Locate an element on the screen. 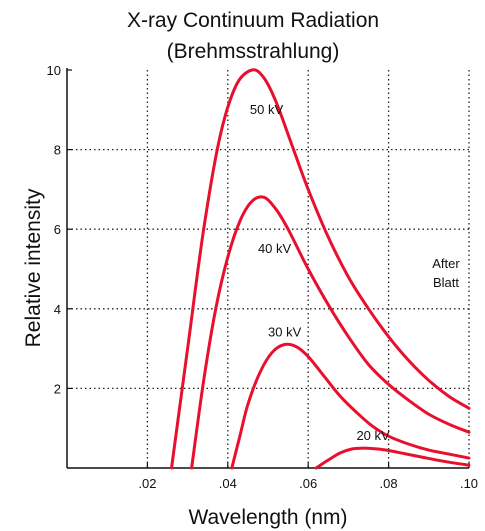  series-line-20-kv is located at coordinates (392, 458).